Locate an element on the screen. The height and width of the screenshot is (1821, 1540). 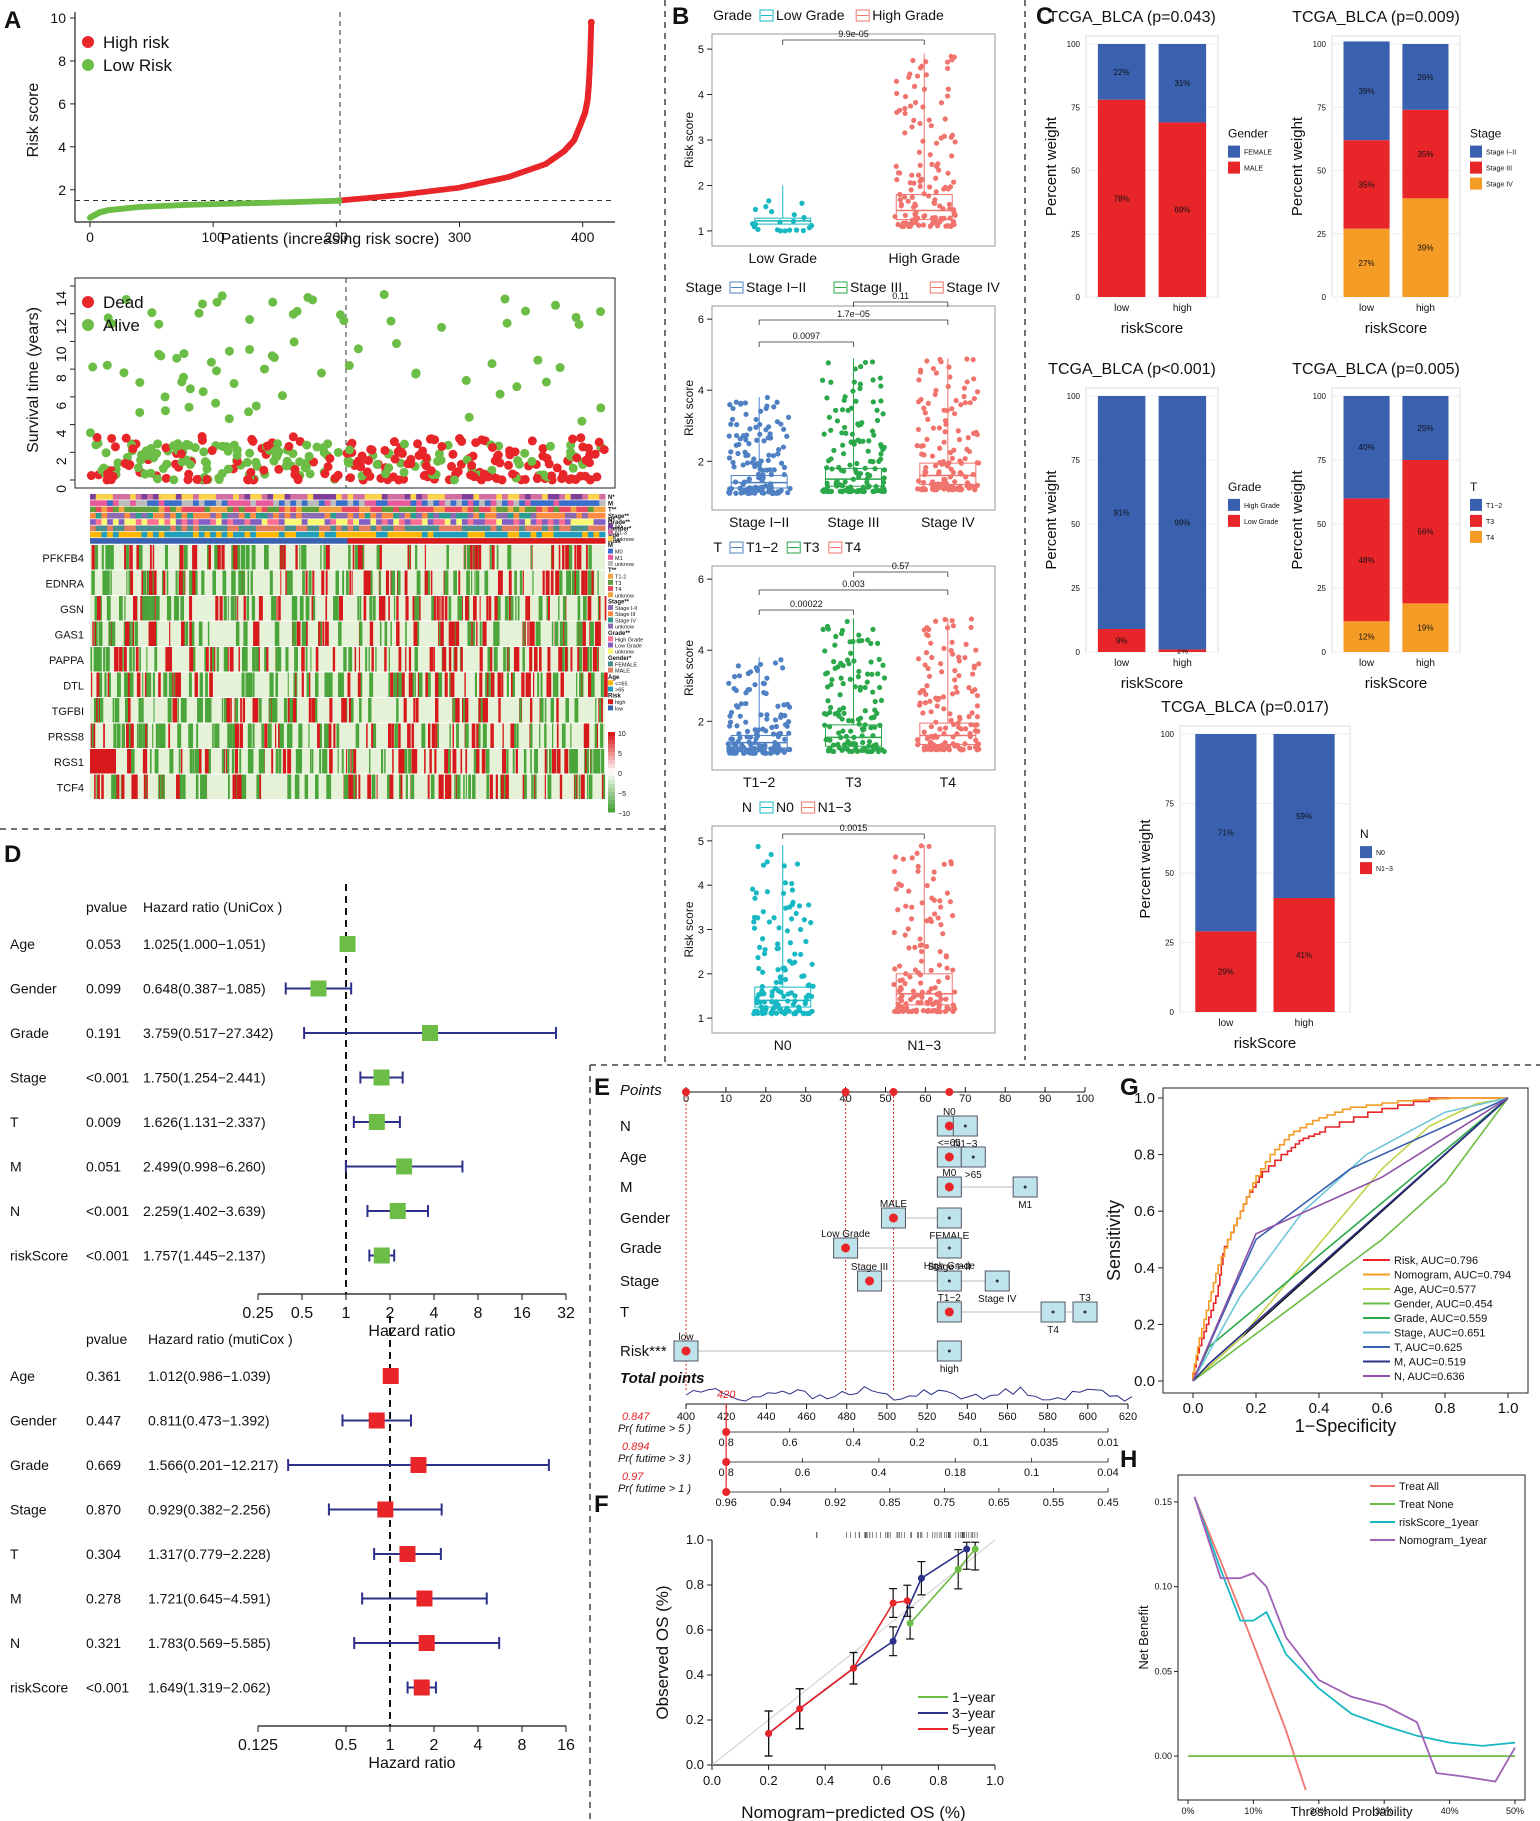
hazard-marker is located at coordinates (404, 1166).